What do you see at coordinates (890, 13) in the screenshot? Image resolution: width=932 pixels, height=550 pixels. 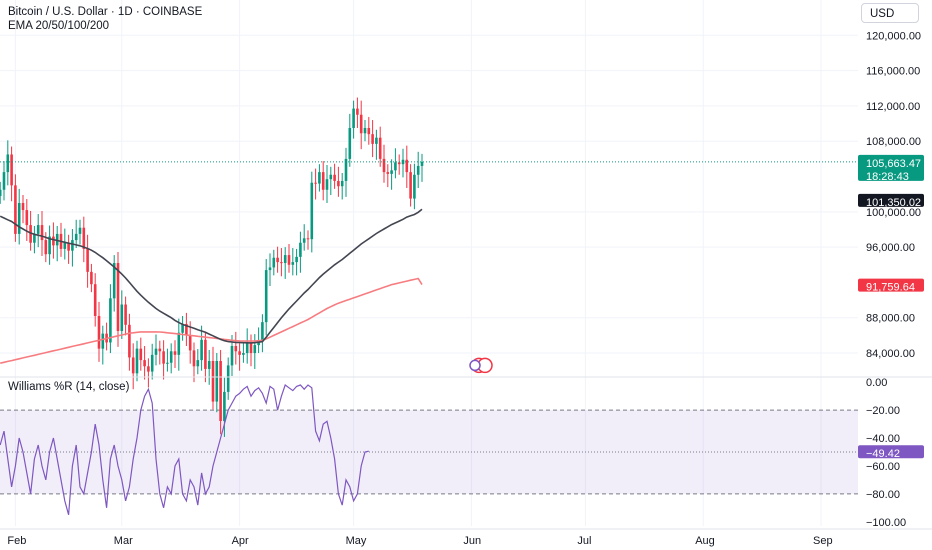 I see `currency-selector: USD` at bounding box center [890, 13].